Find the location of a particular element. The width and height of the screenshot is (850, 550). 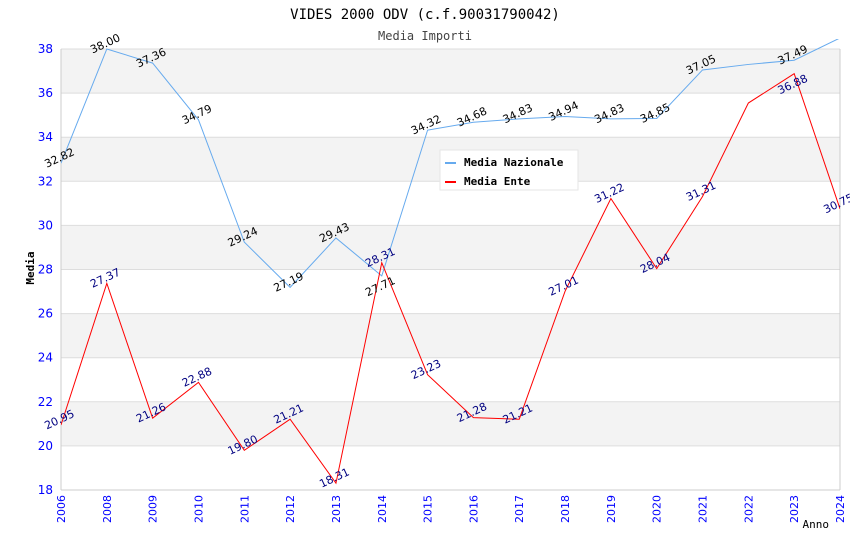

x-tick-label: 2021 is located at coordinates (703, 509).